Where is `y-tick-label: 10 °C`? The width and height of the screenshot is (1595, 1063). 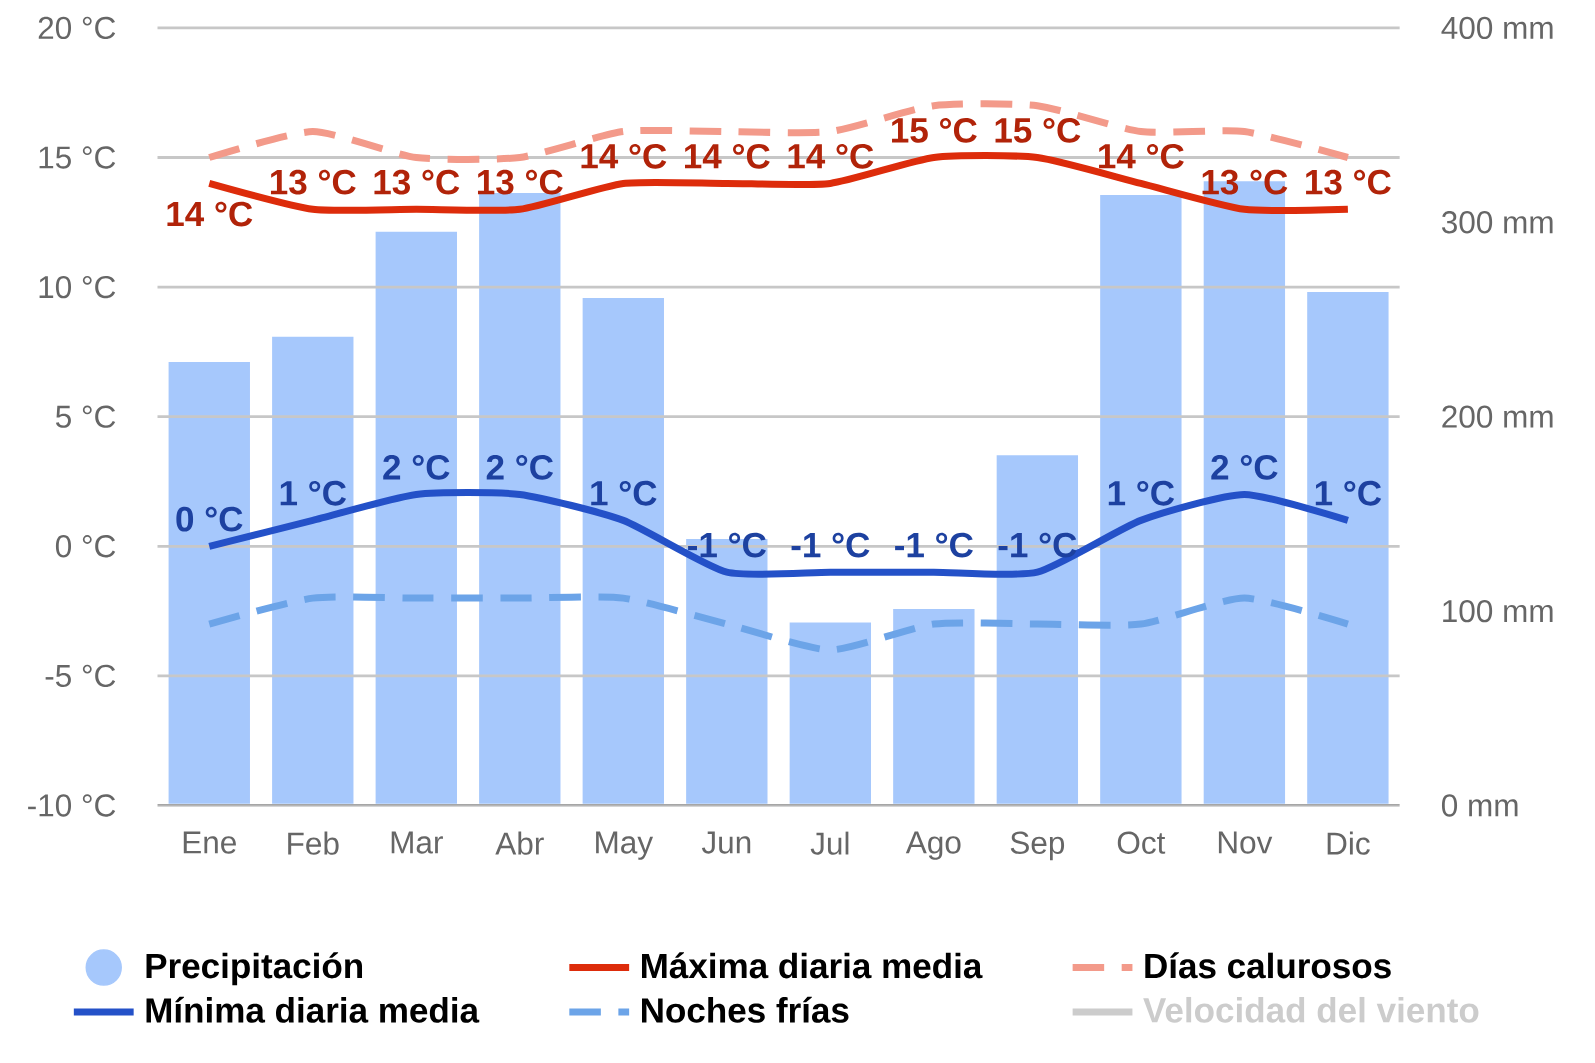 y-tick-label: 10 °C is located at coordinates (77, 287).